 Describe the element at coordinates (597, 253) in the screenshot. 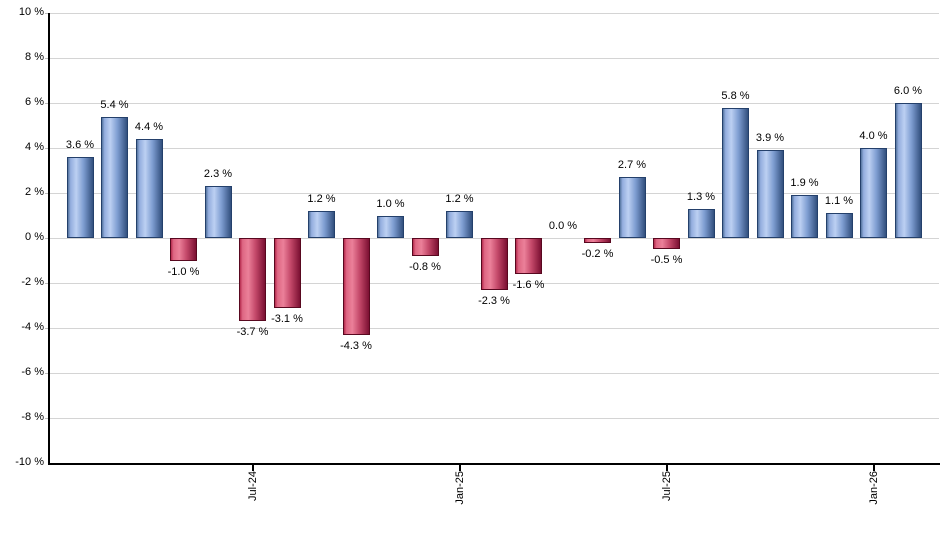

I see `bar-value-label: -0.2 %` at that location.